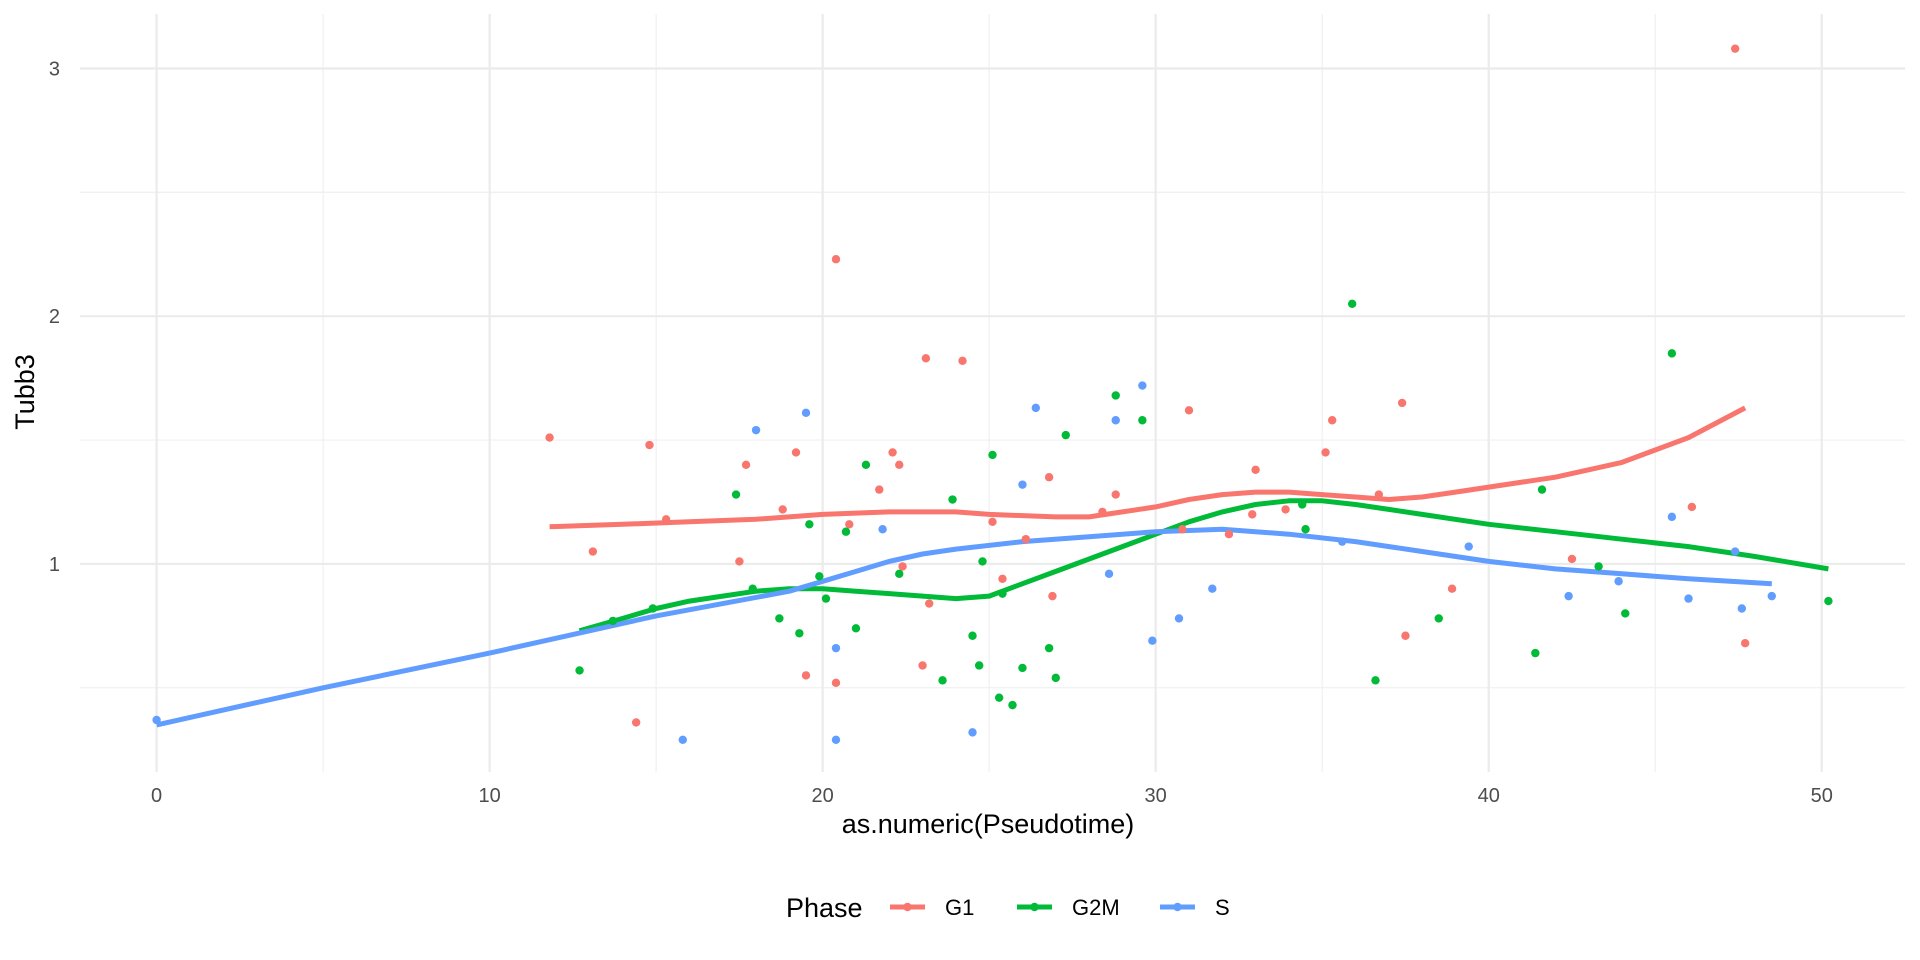  What do you see at coordinates (907, 907) in the screenshot?
I see `legend-key-point-g1` at bounding box center [907, 907].